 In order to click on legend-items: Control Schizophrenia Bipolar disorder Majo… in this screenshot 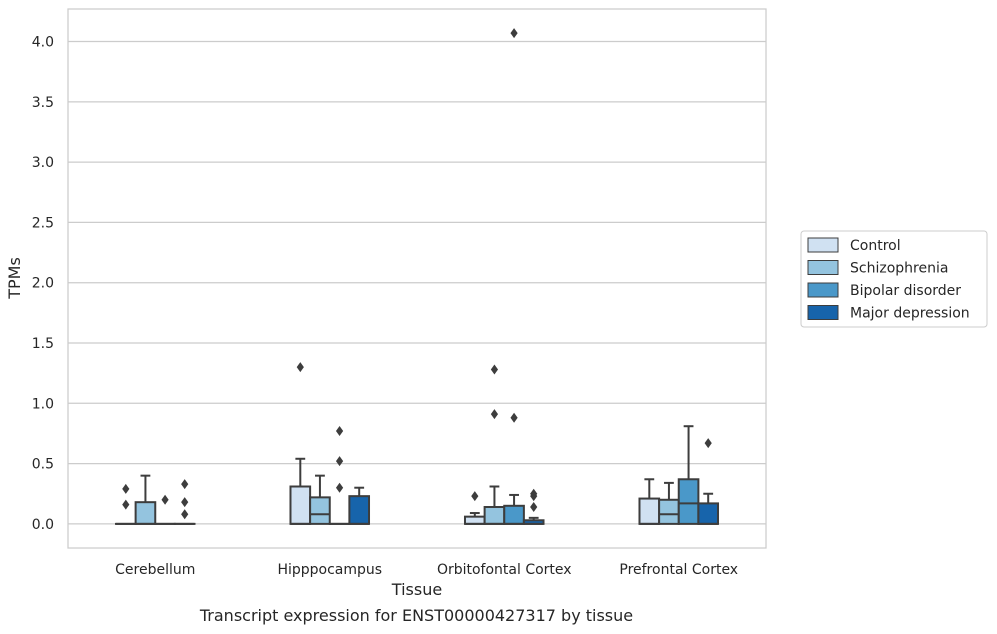, I will do `click(888, 279)`.